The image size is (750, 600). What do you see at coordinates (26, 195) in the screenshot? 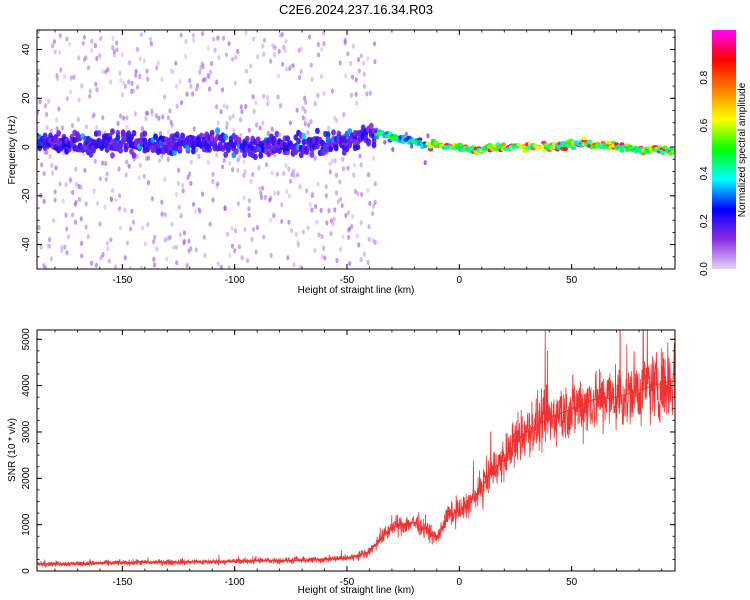
I see `y-tick-label: -20` at bounding box center [26, 195].